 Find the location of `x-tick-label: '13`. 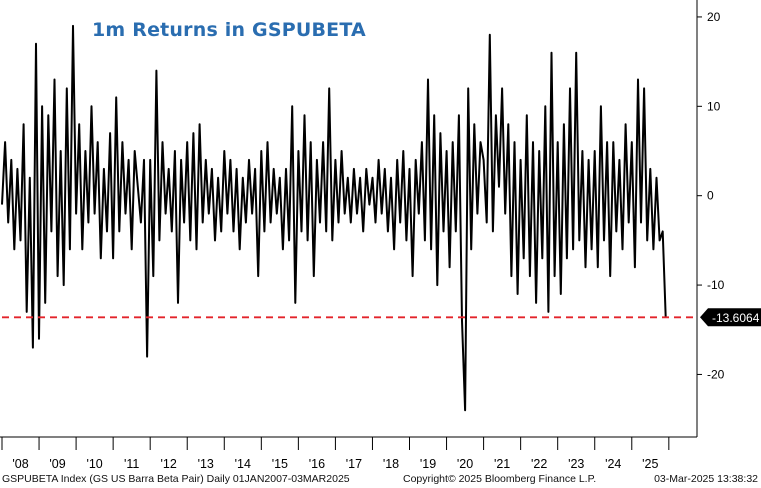

x-tick-label: '13 is located at coordinates (206, 464).